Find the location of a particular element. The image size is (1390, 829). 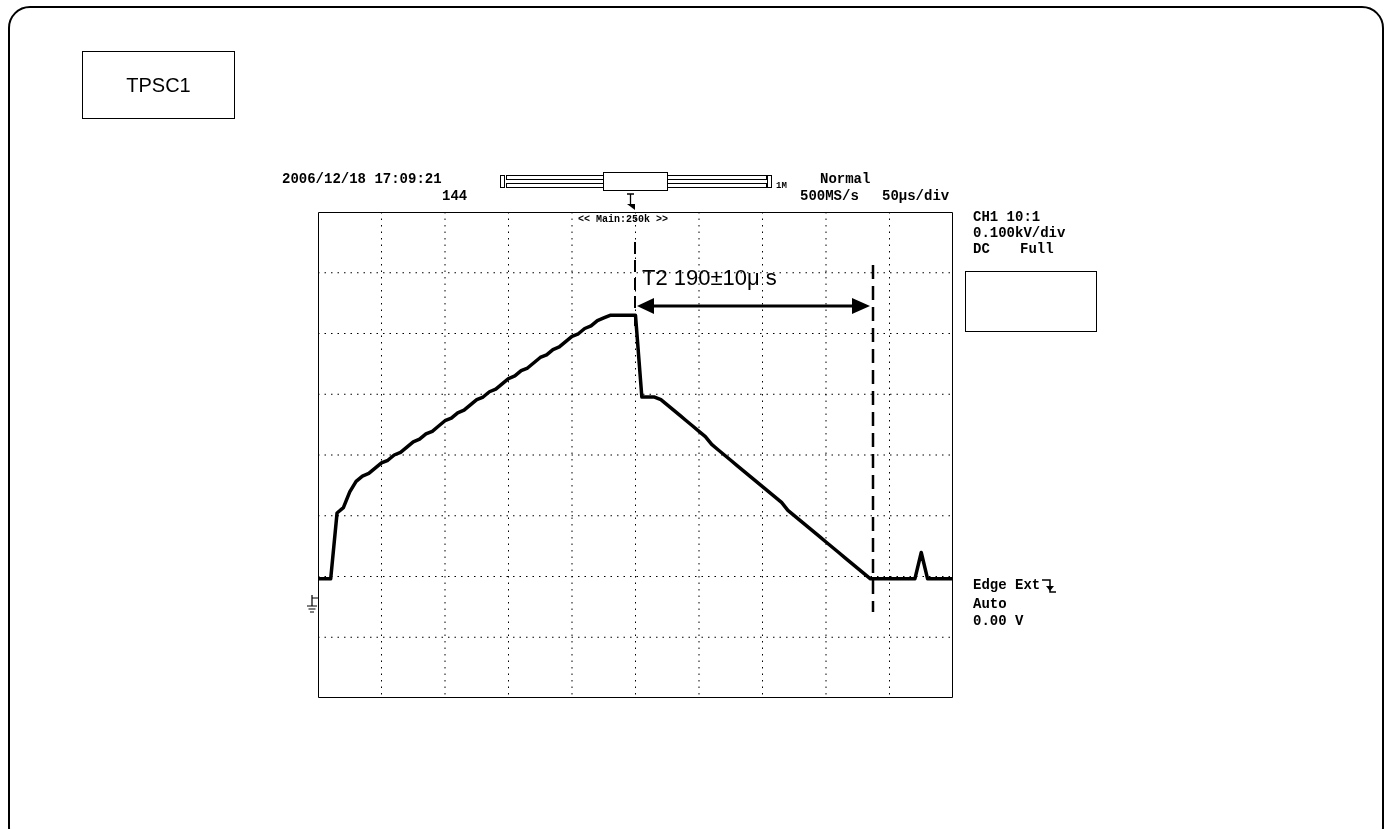

text: 0.100kV/div is located at coordinates (1019, 233).